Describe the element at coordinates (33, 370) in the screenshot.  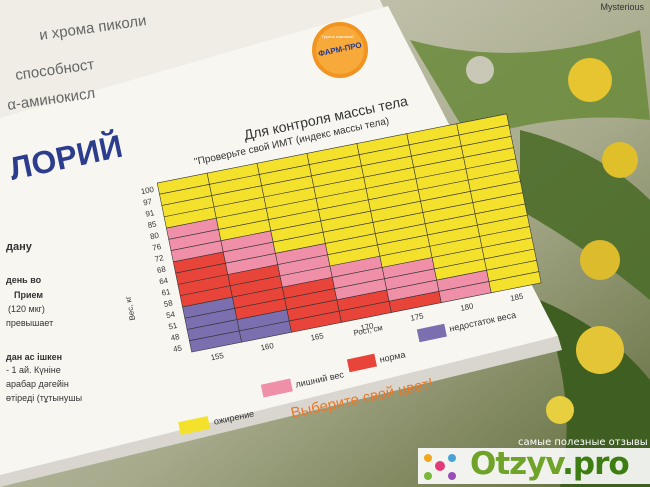
I see `svg-text: - 1 ай. Күніне` at that location.